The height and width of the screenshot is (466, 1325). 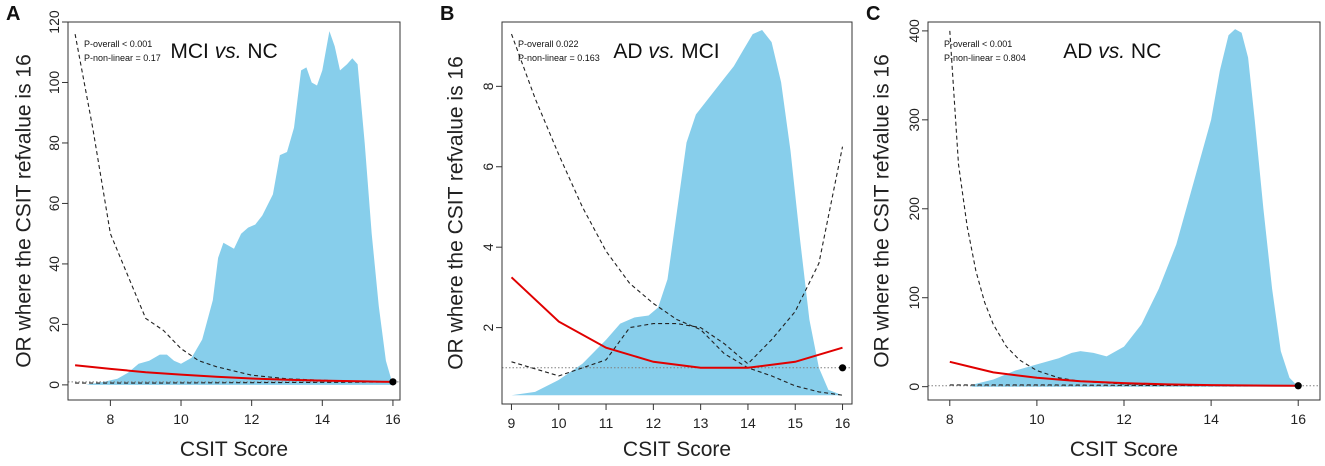 I want to click on panel-b-y-tick-label: 6, so click(x=488, y=167).